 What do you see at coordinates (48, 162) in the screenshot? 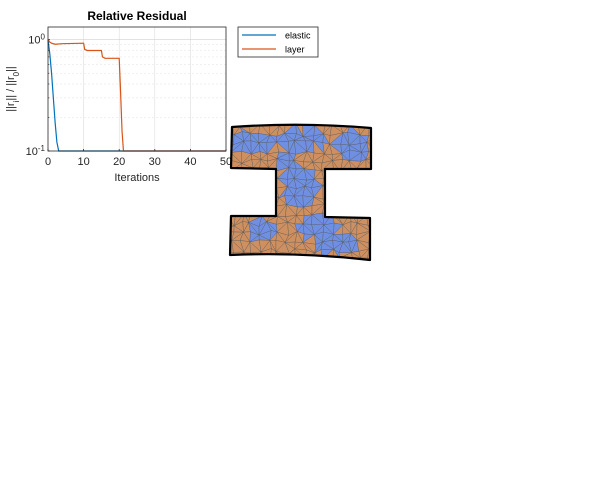
I see `x-tick-label: 0` at bounding box center [48, 162].